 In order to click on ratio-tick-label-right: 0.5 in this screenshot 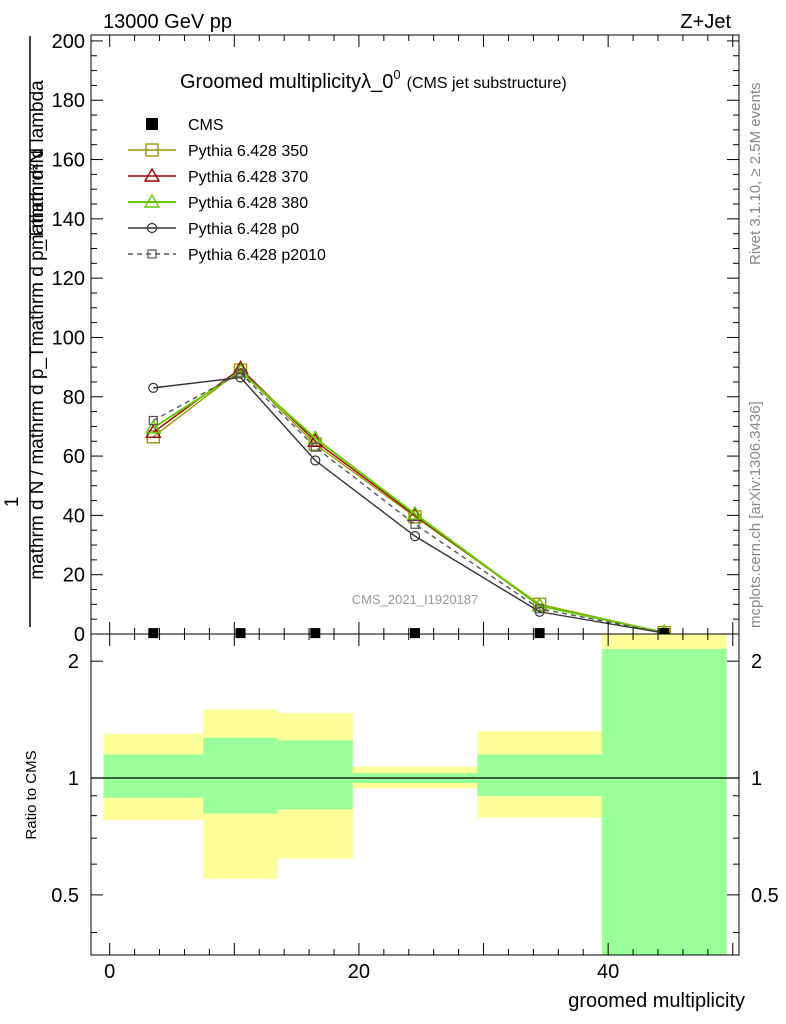, I will do `click(765, 896)`.